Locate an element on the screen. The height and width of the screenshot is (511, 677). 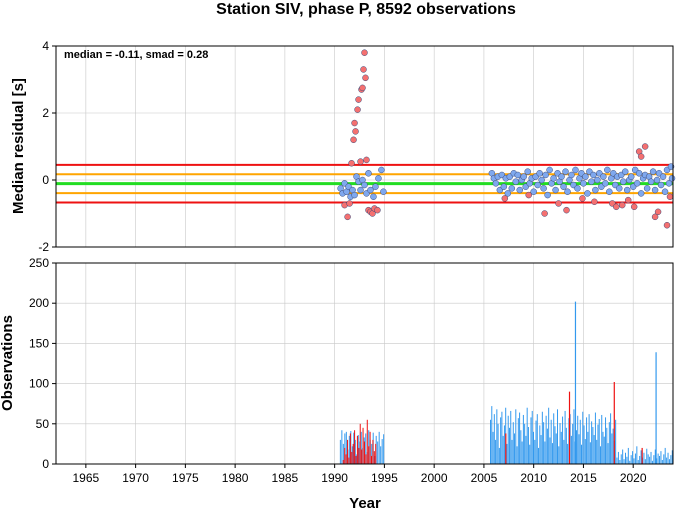
observations-y-tick-label: 250 is located at coordinates (39, 263).